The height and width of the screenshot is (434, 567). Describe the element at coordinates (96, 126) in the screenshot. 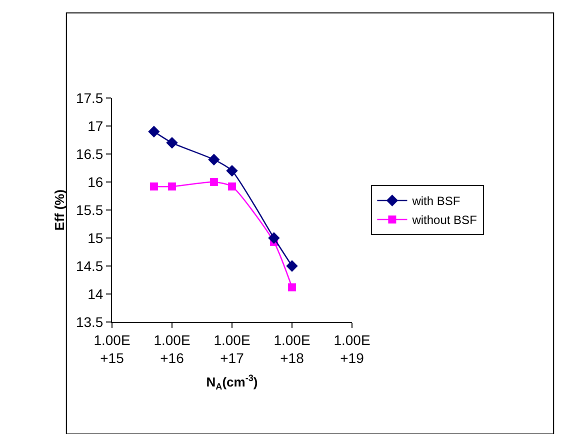

I see `y-tick-label: 17` at that location.